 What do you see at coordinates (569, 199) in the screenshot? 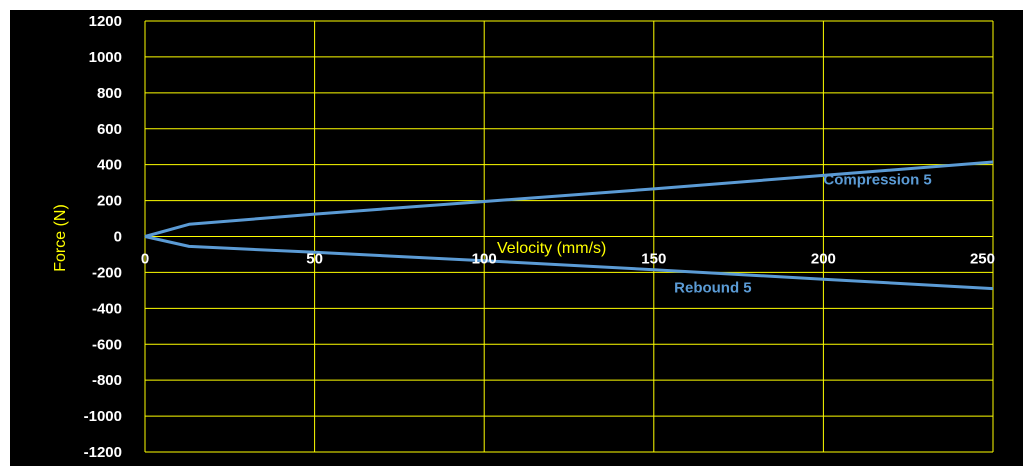
I see `series-line-compression` at bounding box center [569, 199].